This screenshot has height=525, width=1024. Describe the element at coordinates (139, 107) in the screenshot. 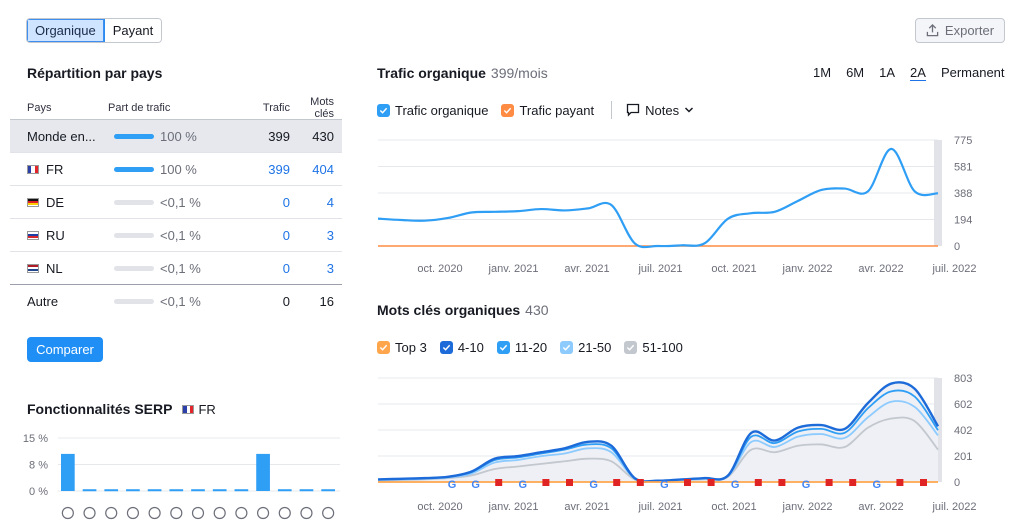

I see `header-share: Part de trafic` at that location.